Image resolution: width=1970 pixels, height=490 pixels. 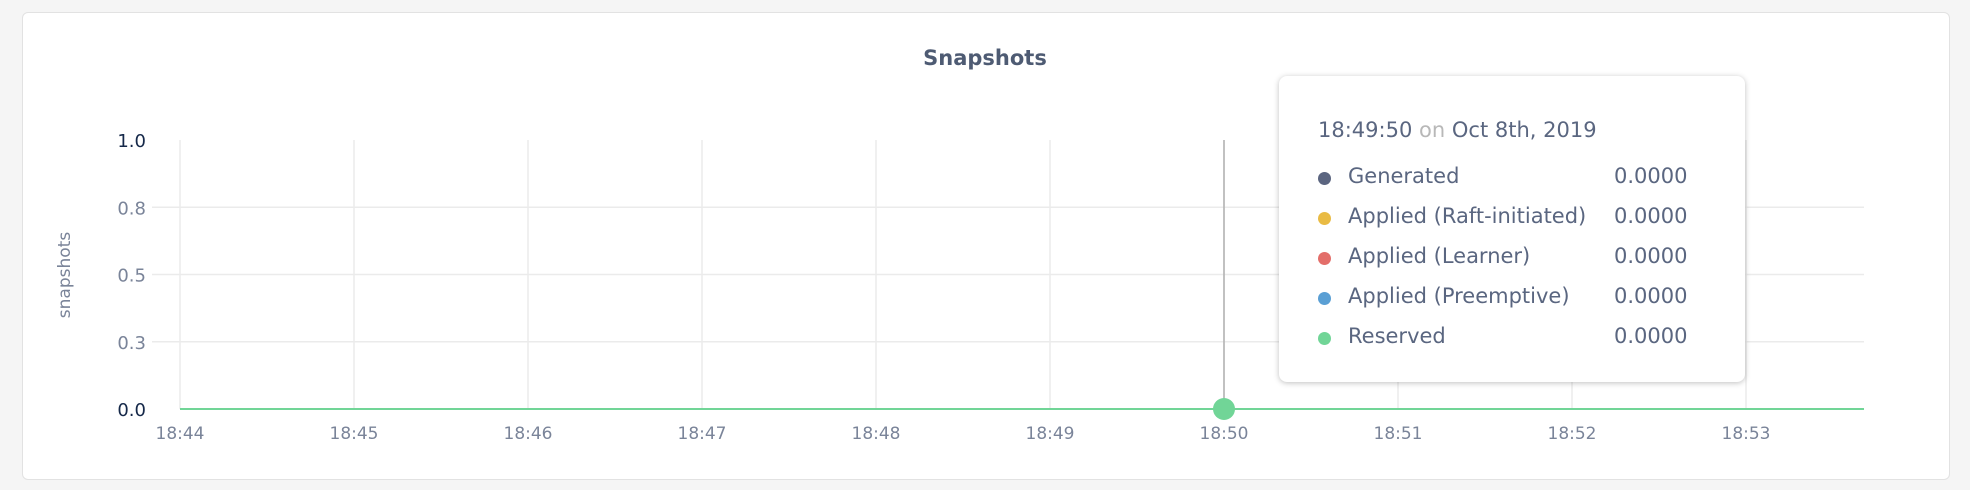 What do you see at coordinates (1432, 130) in the screenshot?
I see `tooltip-on: on` at bounding box center [1432, 130].